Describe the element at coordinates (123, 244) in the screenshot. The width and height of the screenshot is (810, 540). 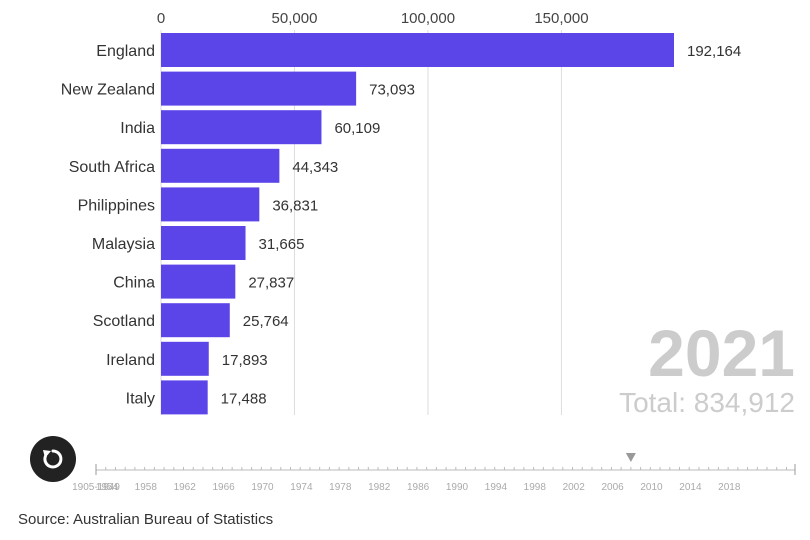
I see `category-label: Malaysia` at that location.